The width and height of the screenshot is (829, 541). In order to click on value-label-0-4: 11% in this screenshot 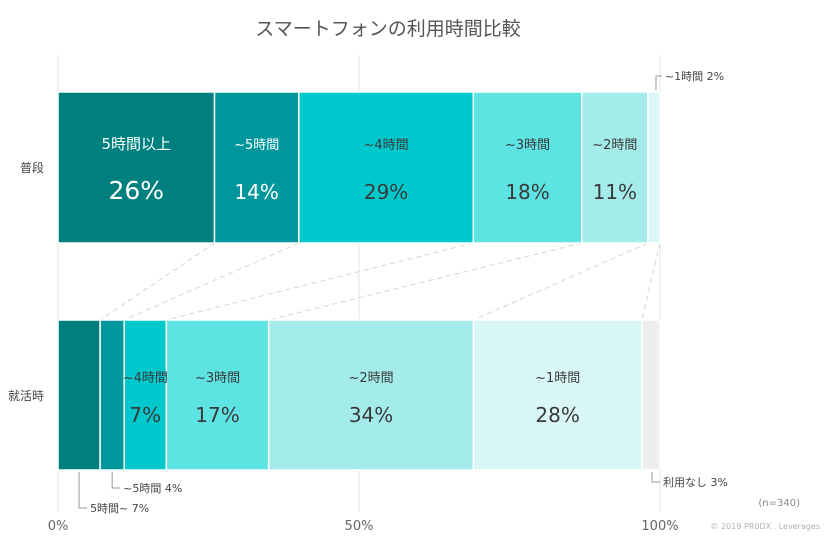, I will do `click(615, 192)`.